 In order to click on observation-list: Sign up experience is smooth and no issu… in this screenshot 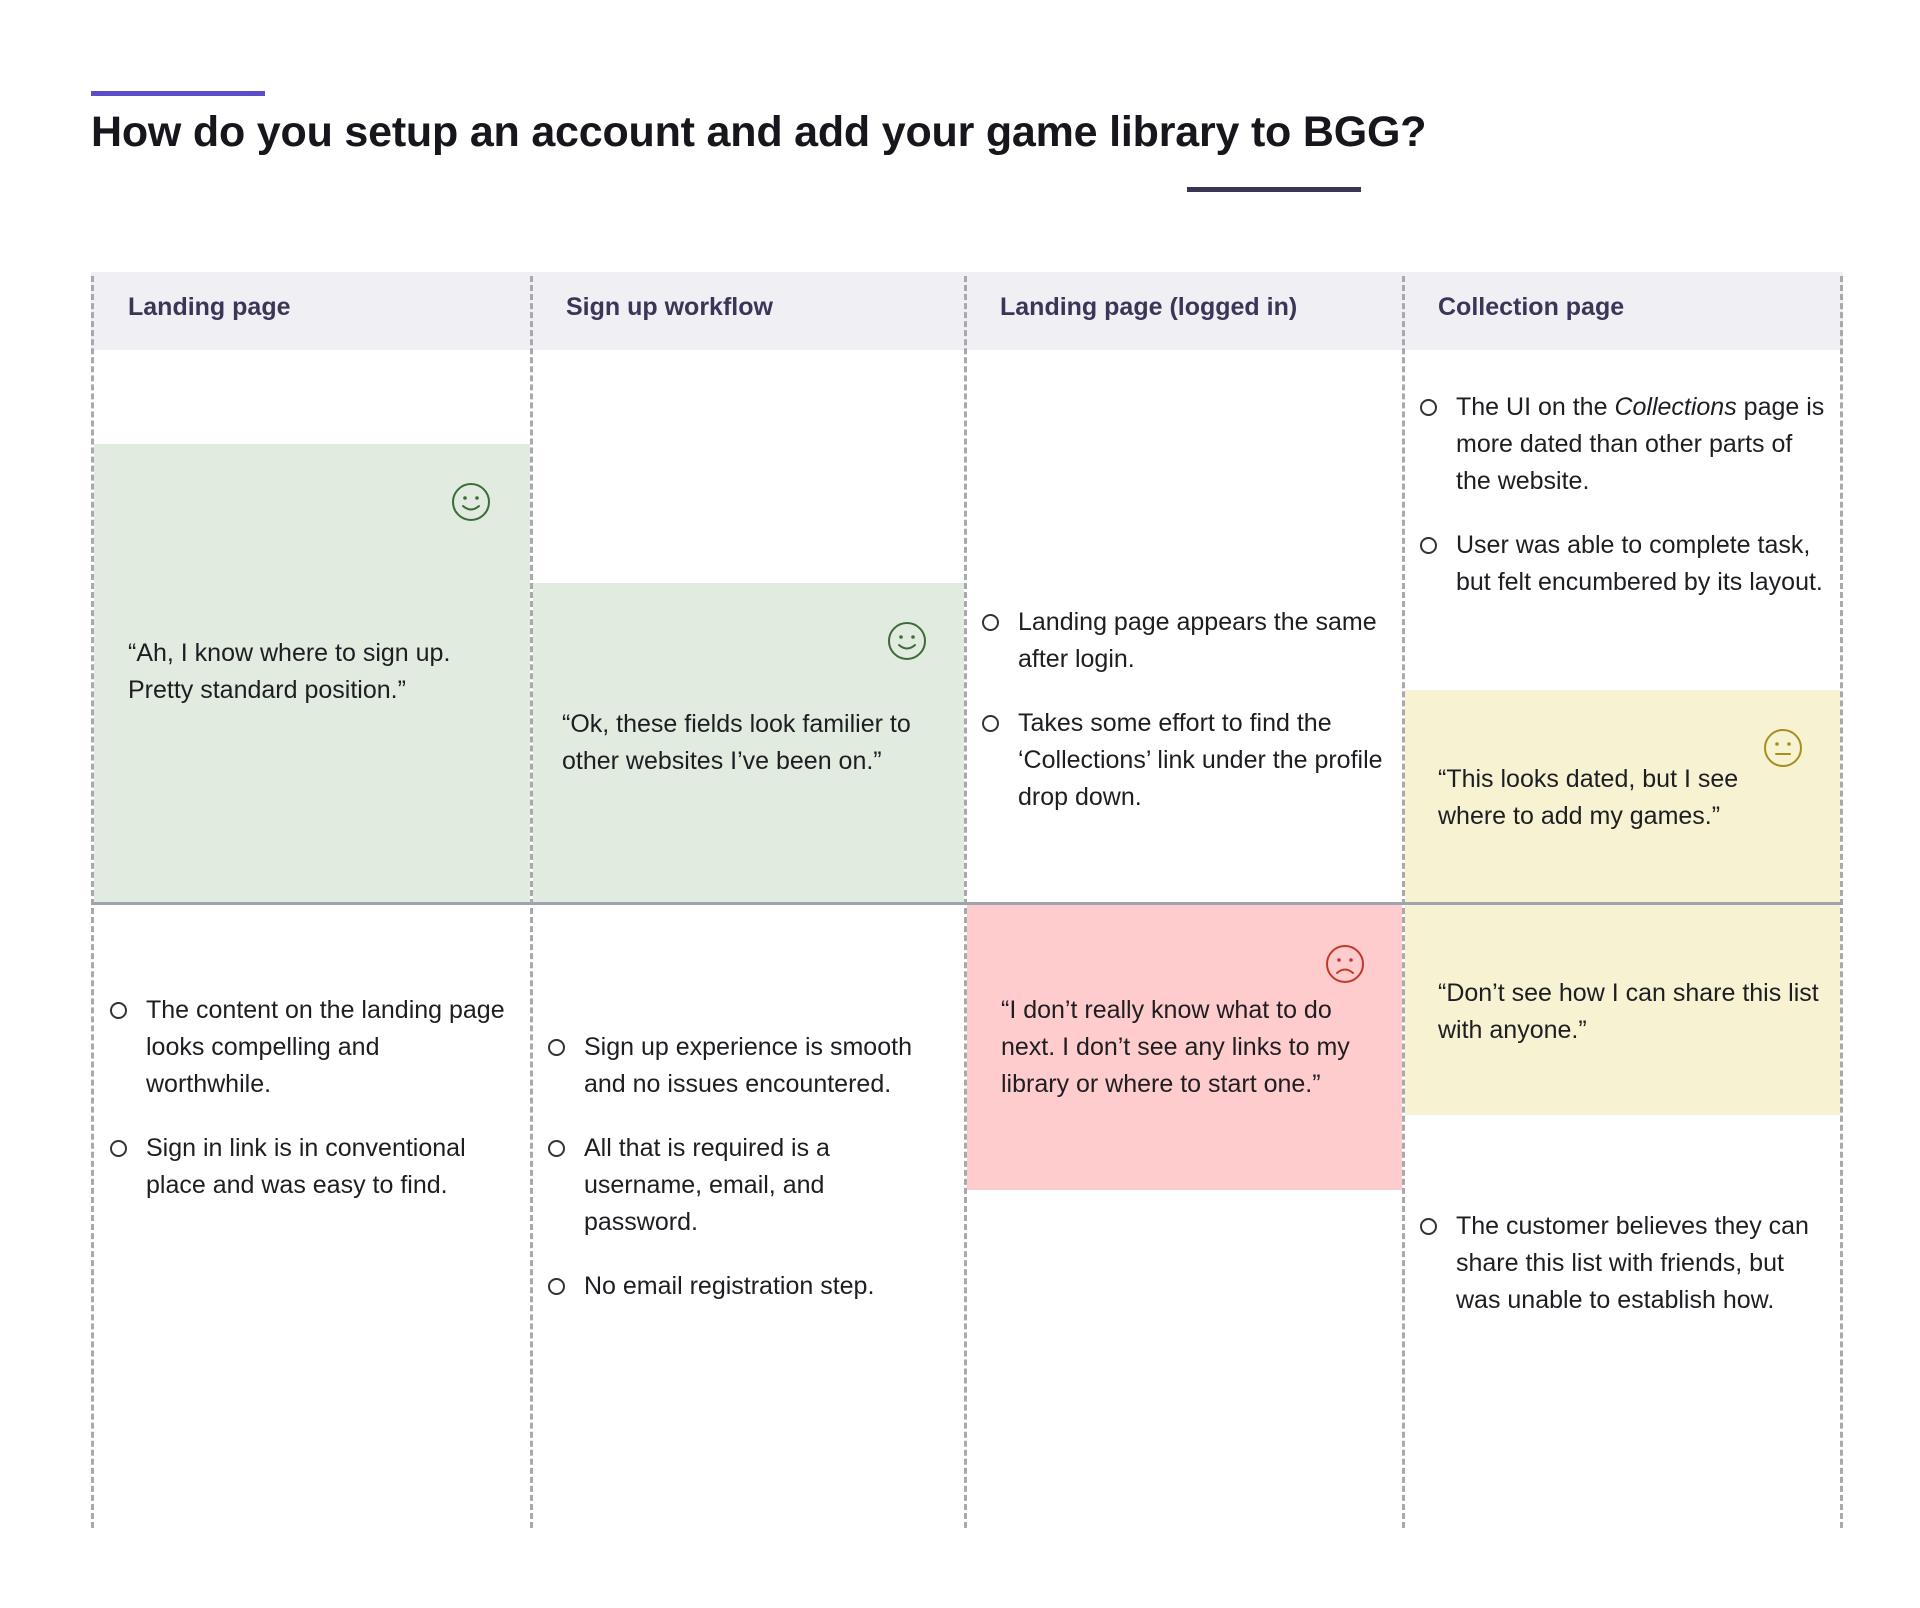, I will do `click(745, 1167)`.